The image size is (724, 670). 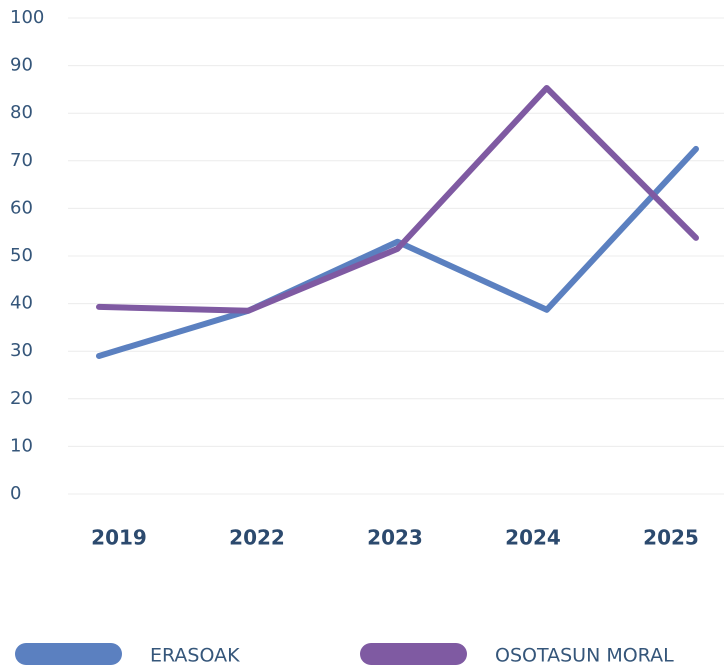 I want to click on y-tick-label: 40, so click(x=21, y=303).